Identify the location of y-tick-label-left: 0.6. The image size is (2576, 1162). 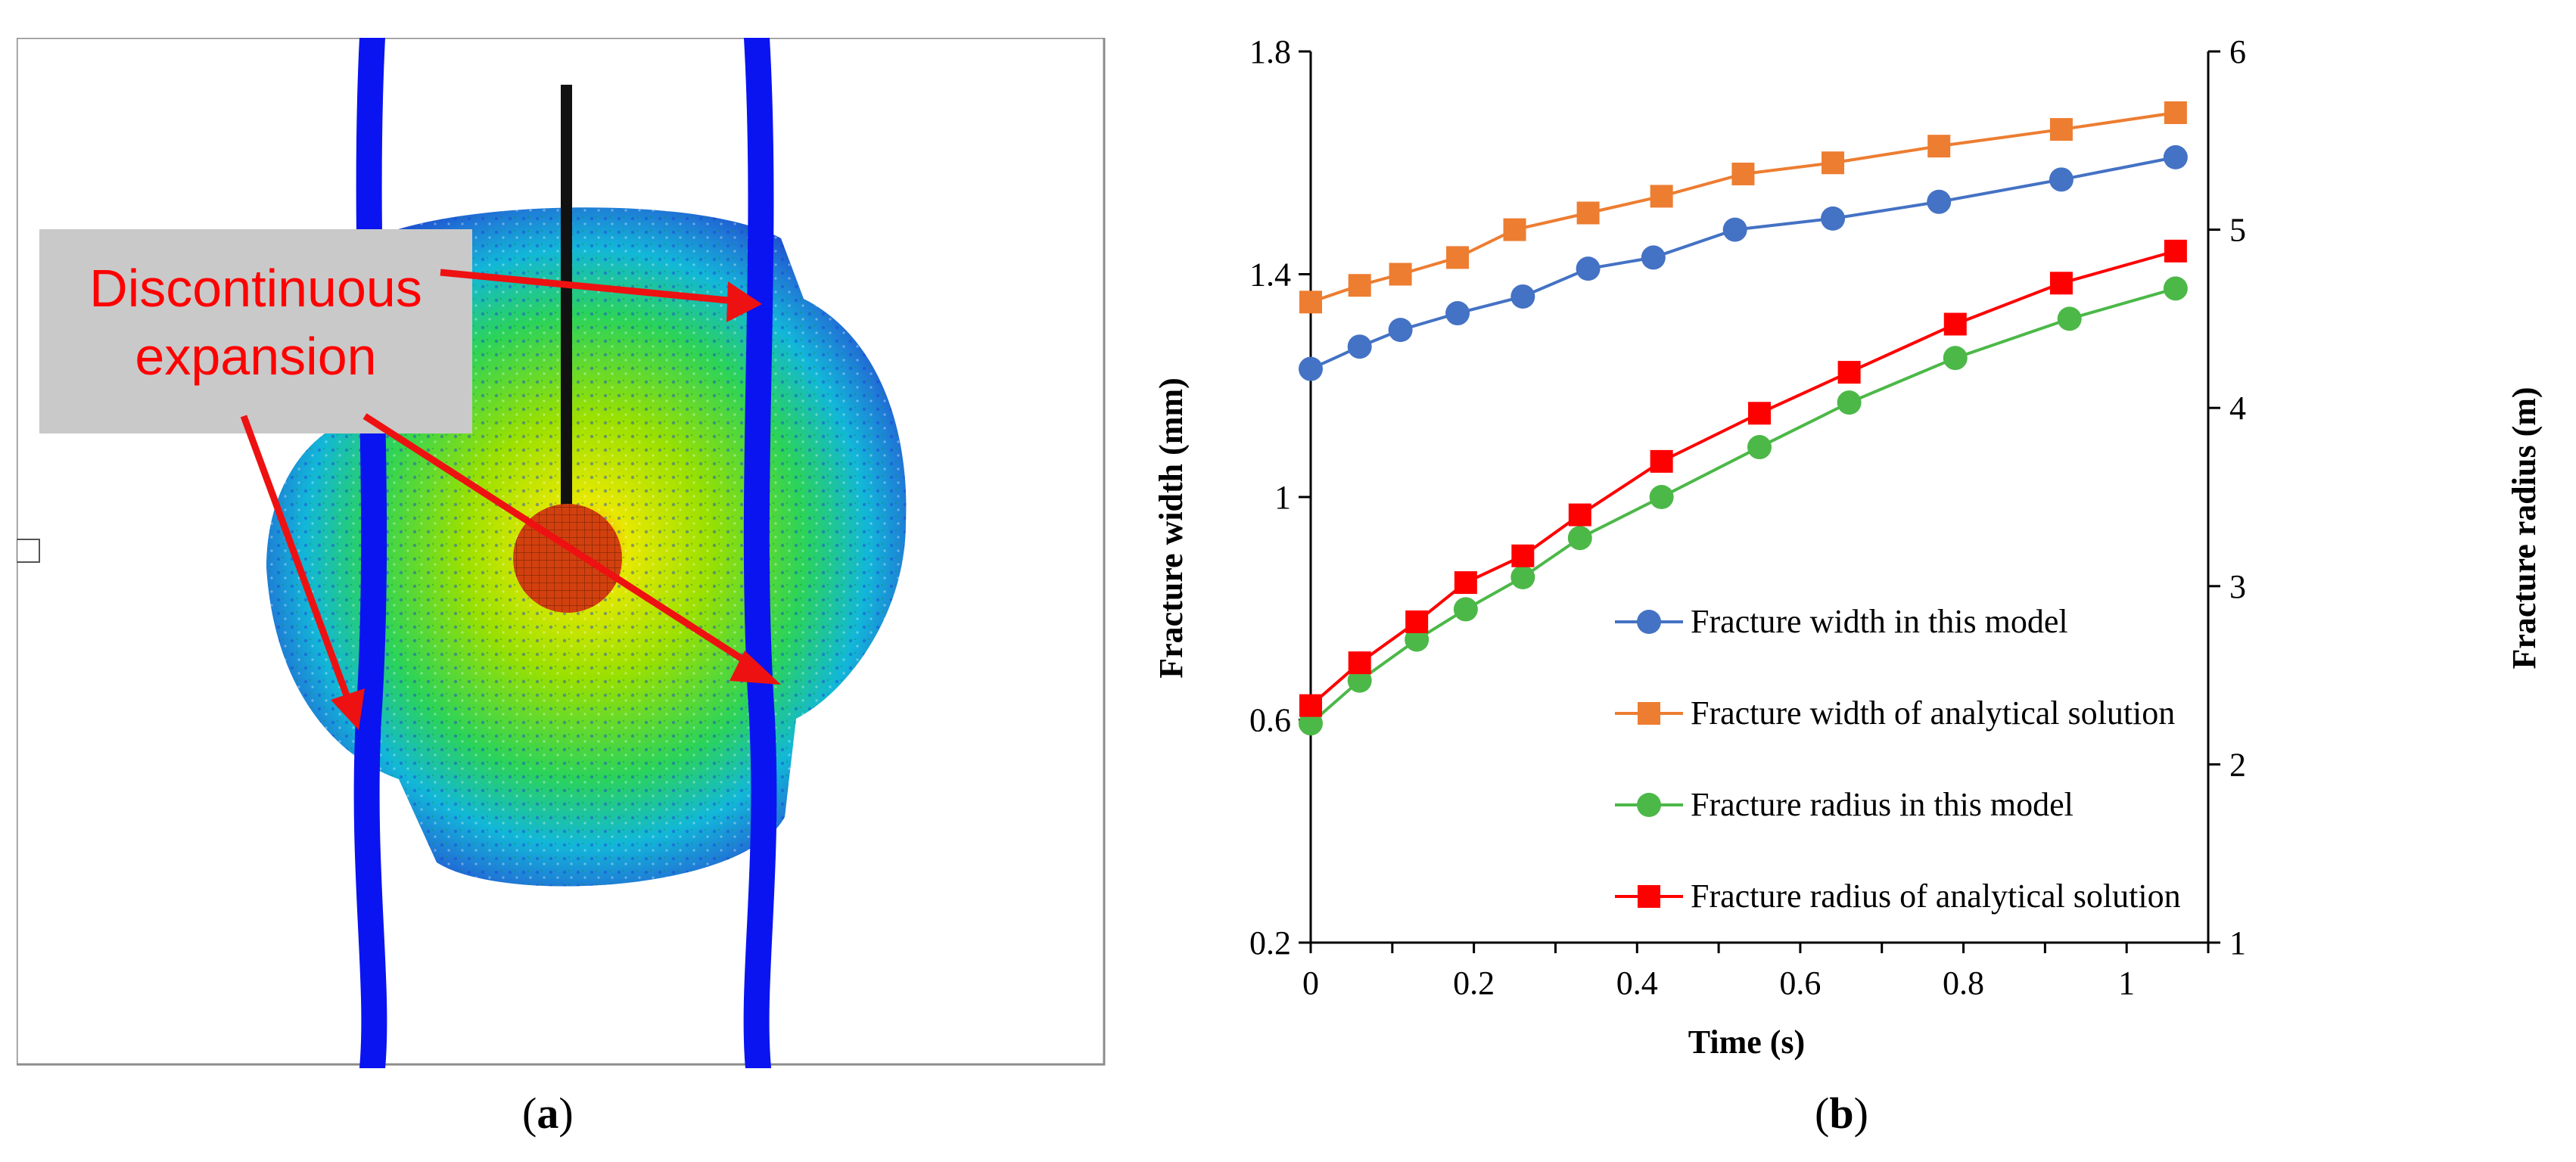
(1270, 720).